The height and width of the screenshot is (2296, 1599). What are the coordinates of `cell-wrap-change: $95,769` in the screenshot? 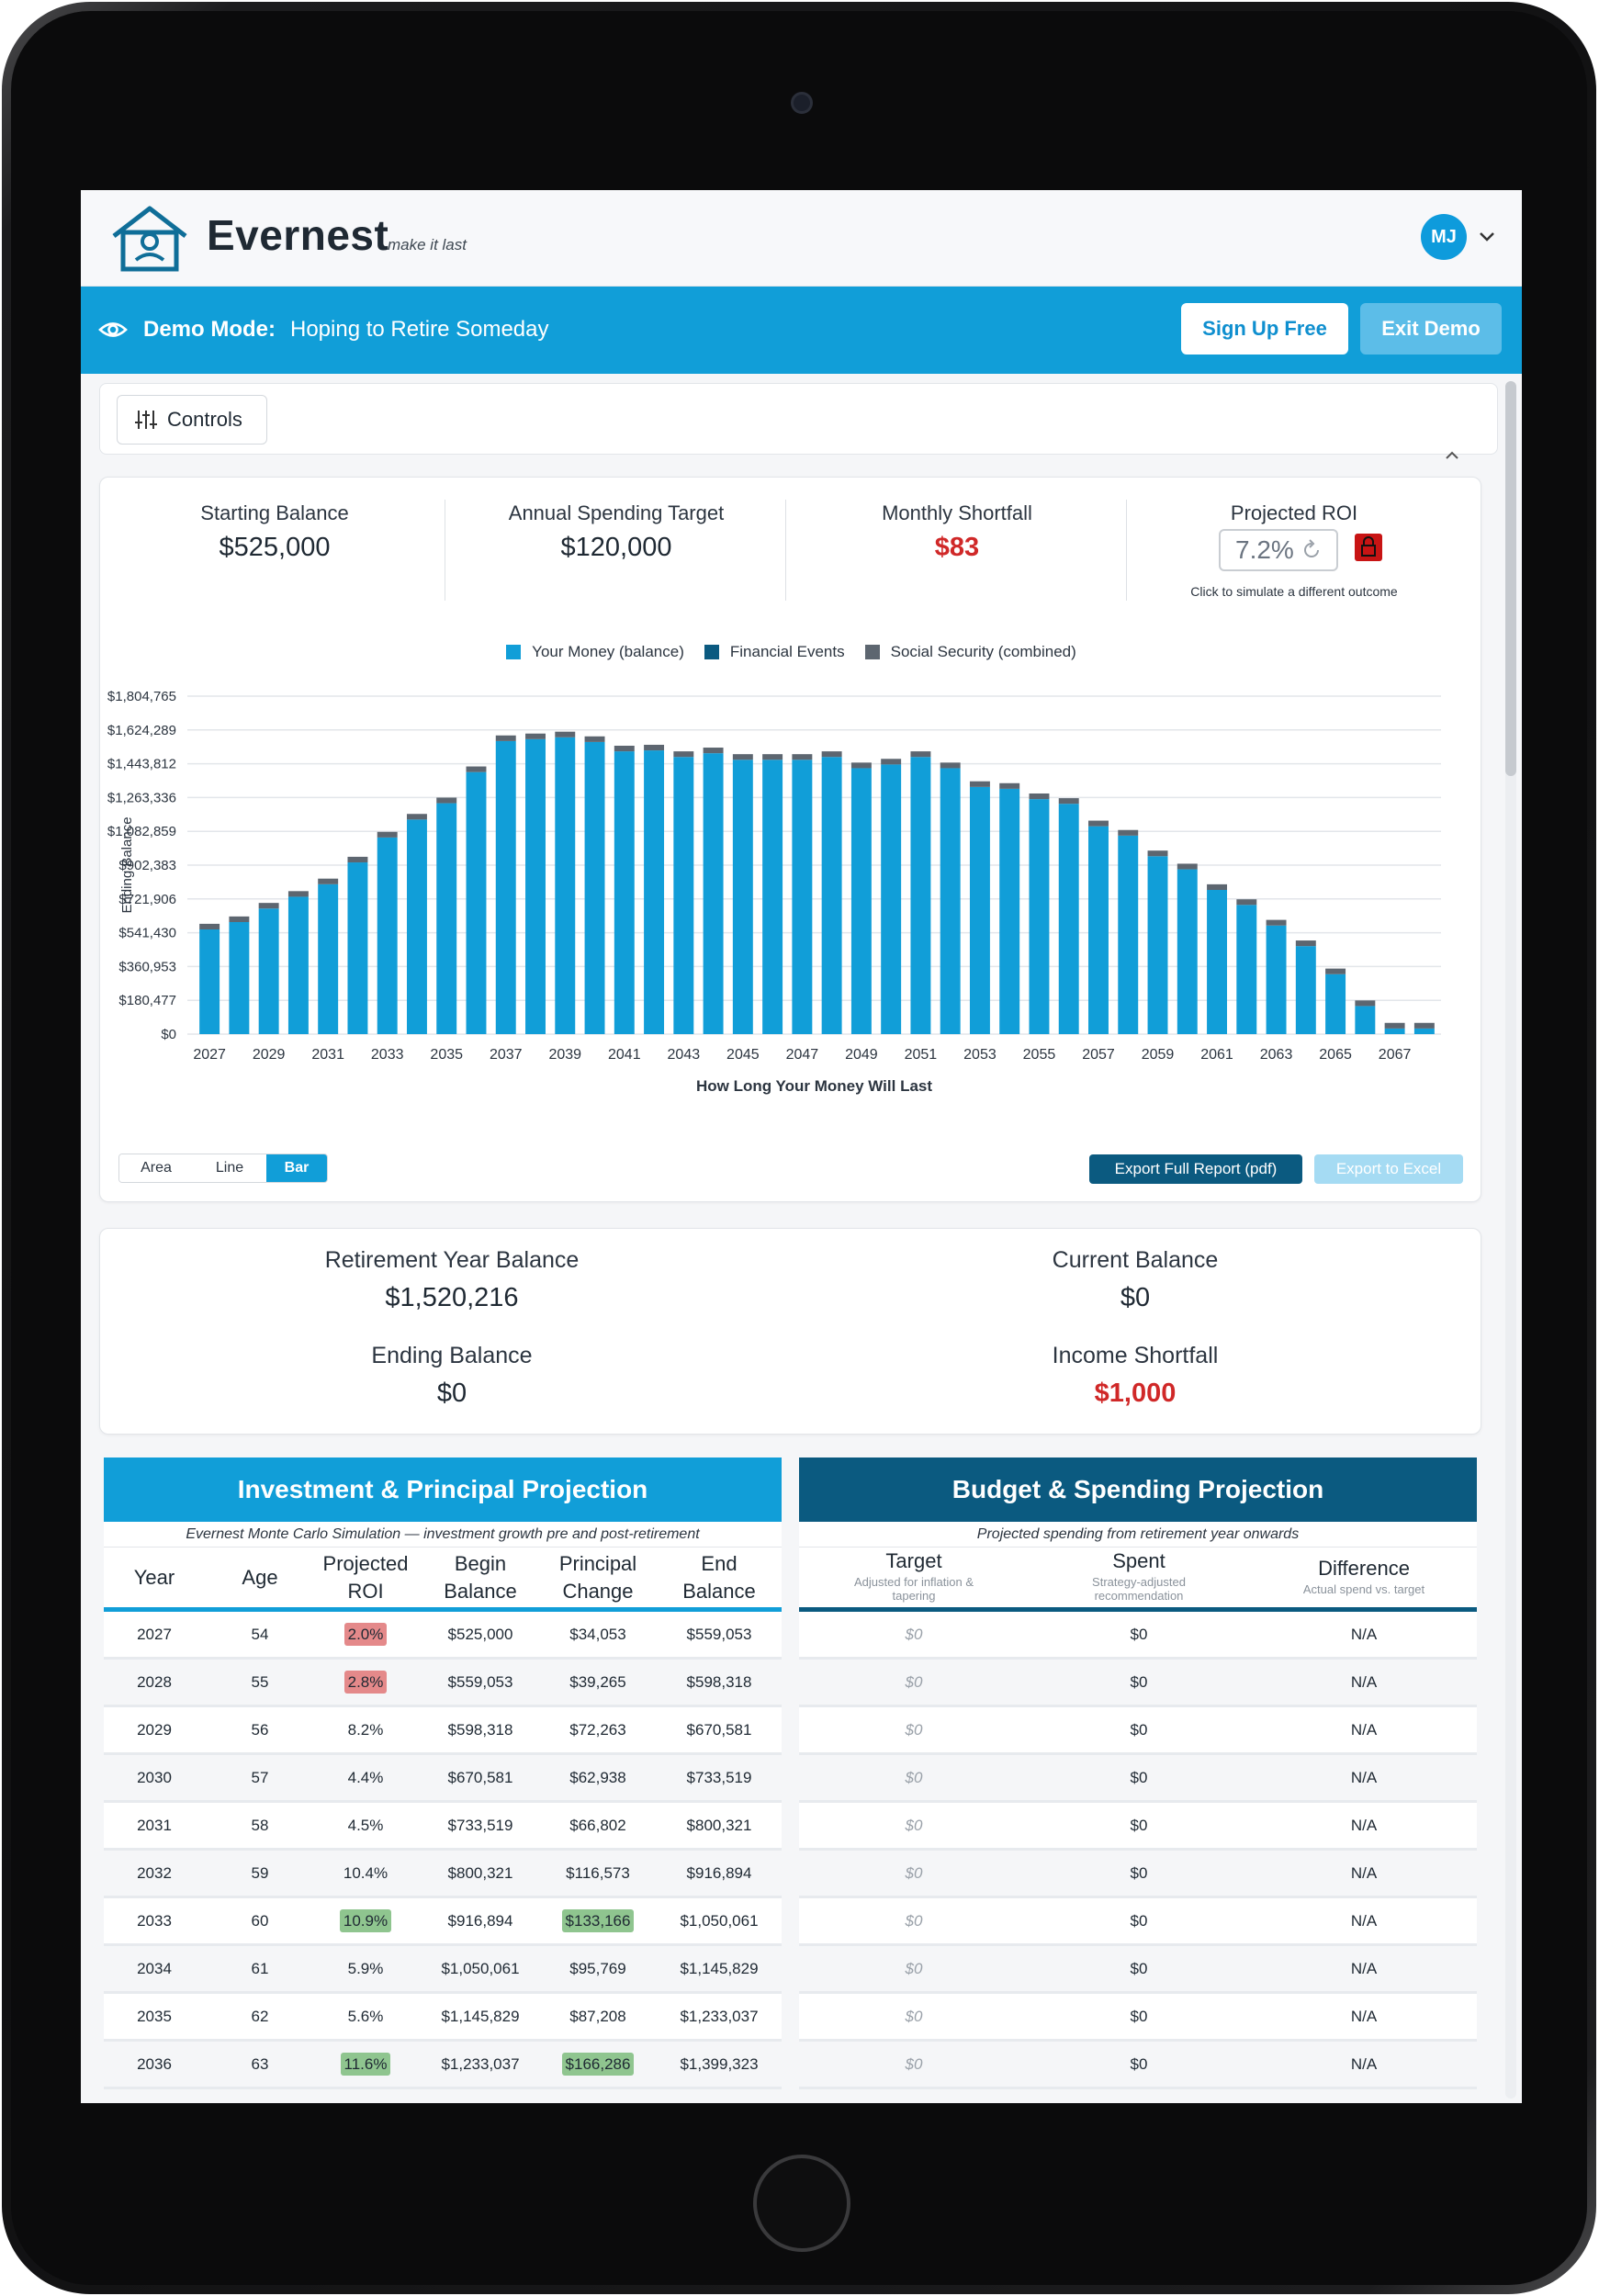 It's located at (598, 1969).